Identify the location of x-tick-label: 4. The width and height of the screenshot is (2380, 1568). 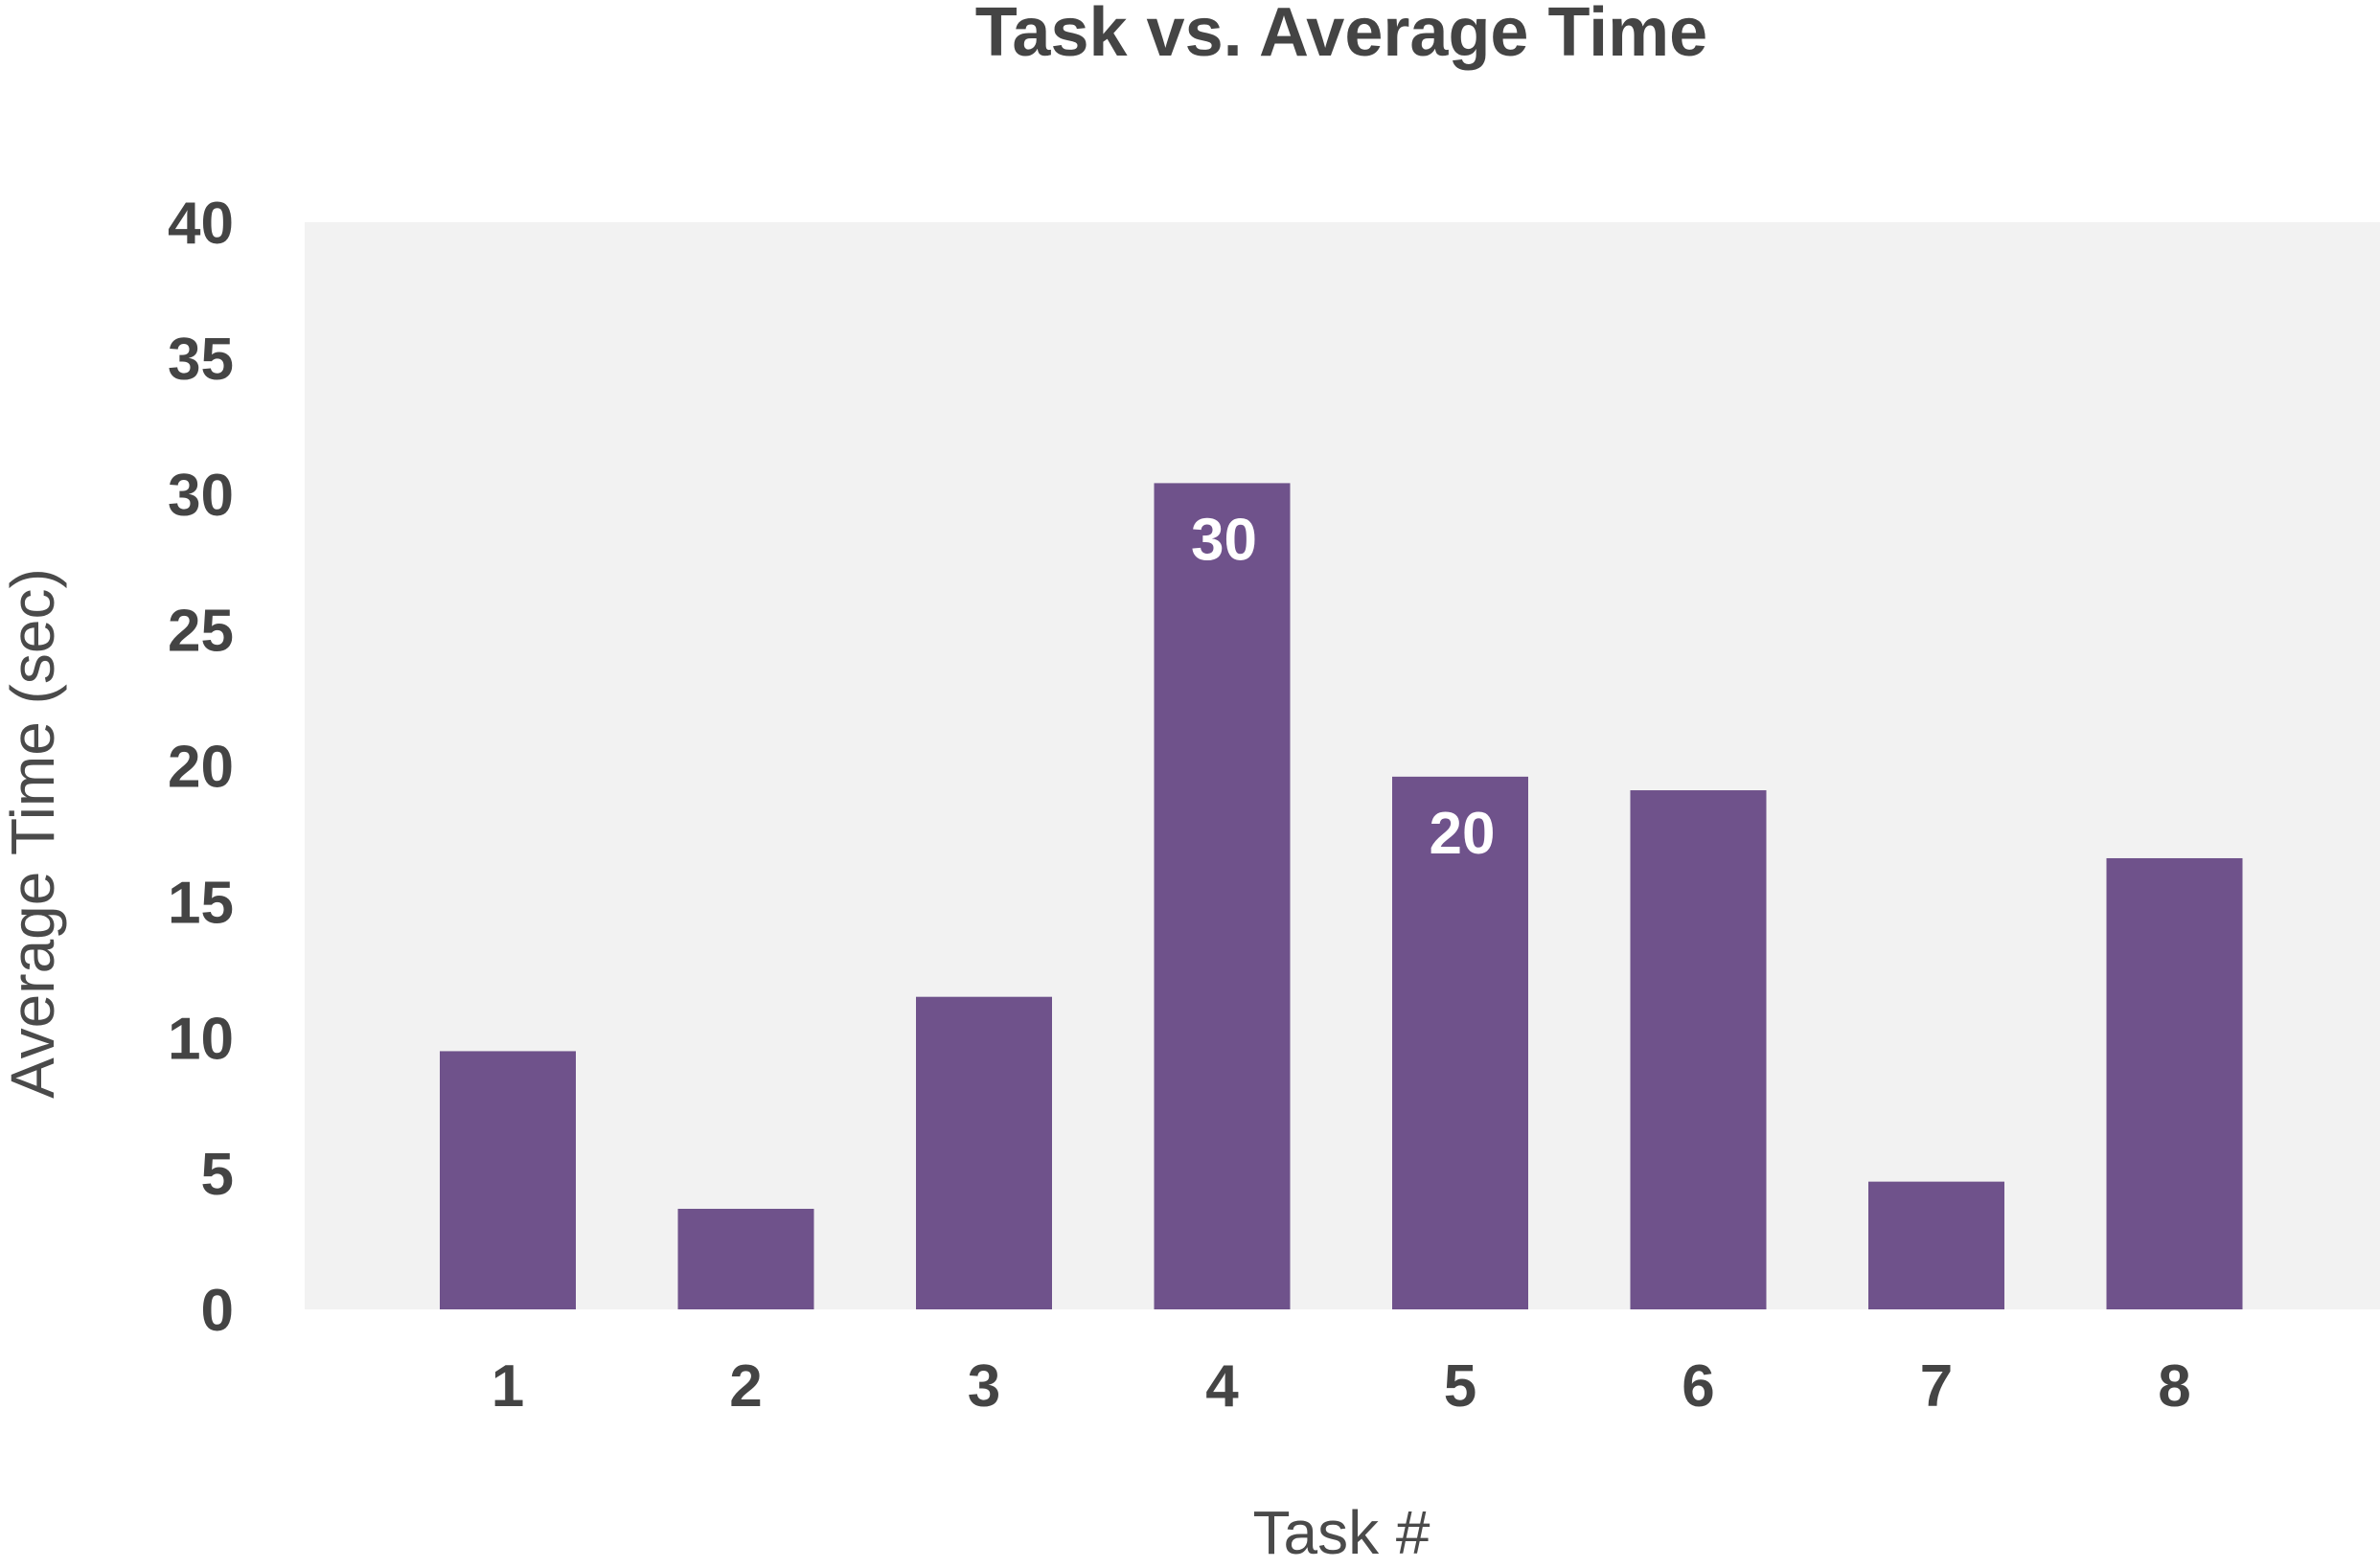
(1222, 1386).